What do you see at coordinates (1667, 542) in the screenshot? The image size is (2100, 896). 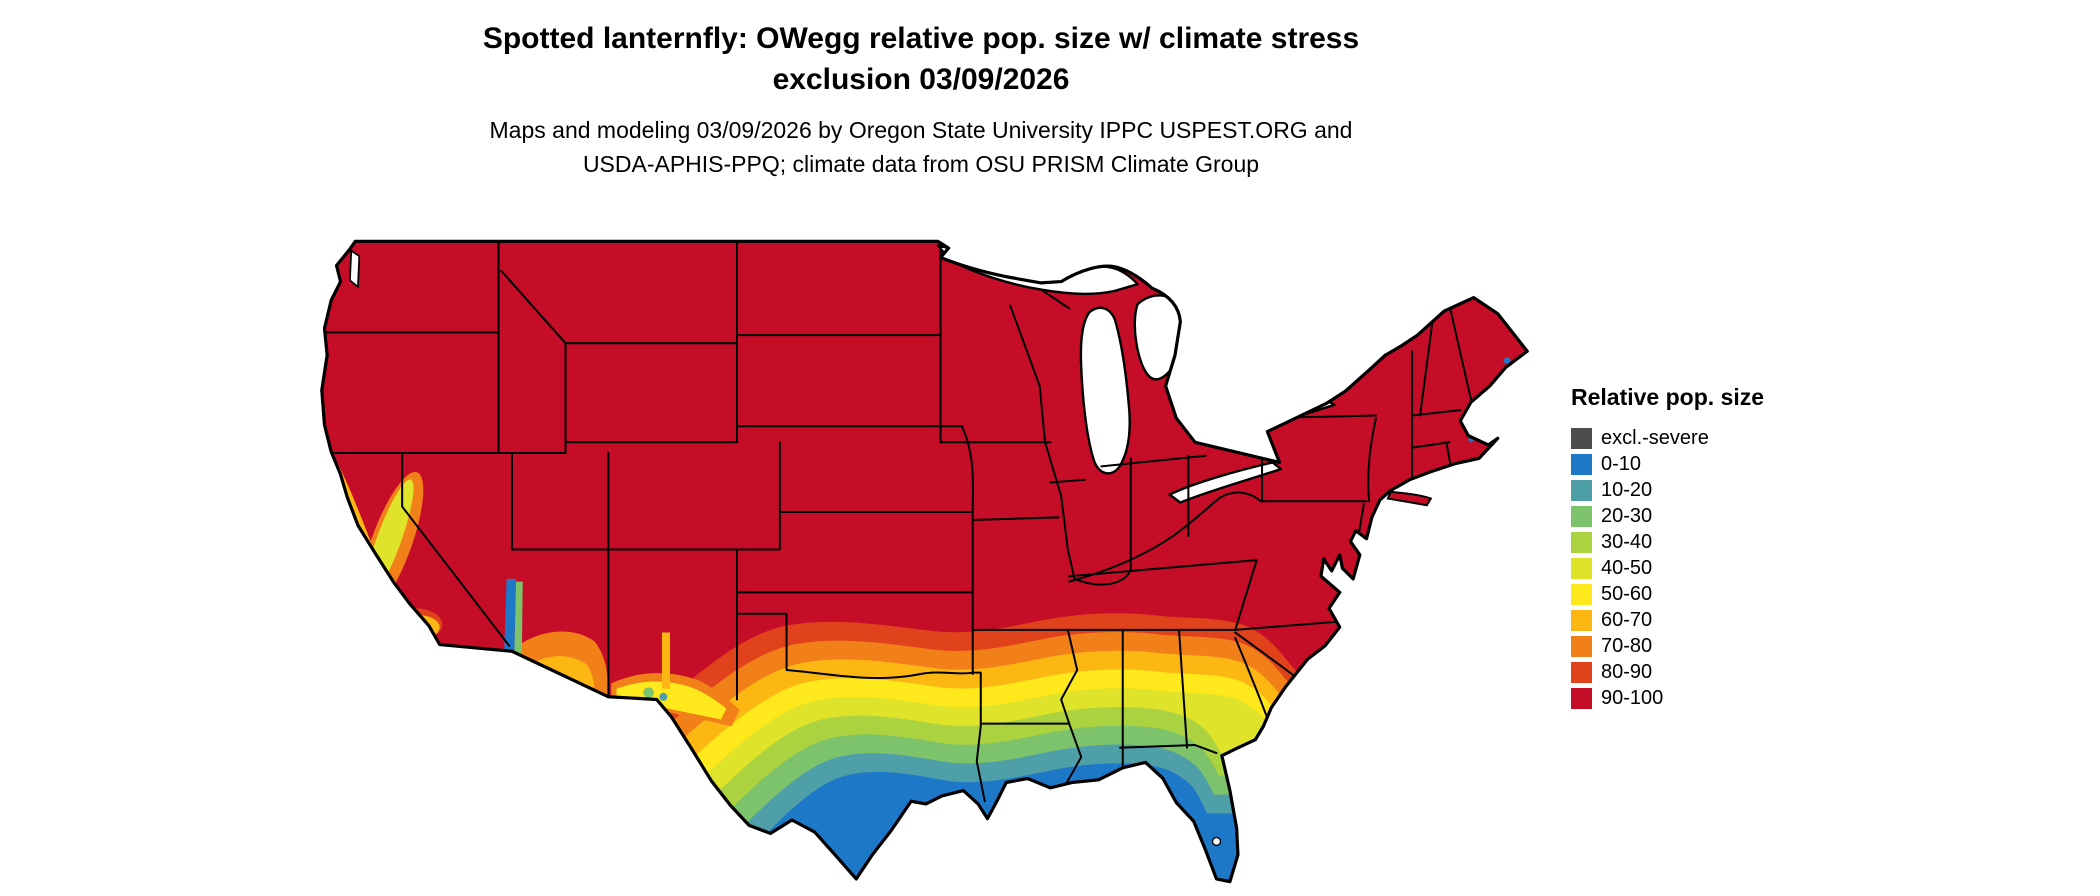 I see `legend-item-30-40: 30-40` at bounding box center [1667, 542].